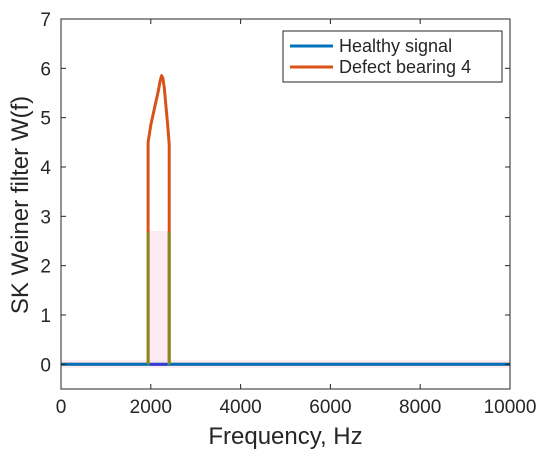 Image resolution: width=550 pixels, height=457 pixels. Describe the element at coordinates (45, 20) in the screenshot. I see `y-tick-label: 7` at that location.